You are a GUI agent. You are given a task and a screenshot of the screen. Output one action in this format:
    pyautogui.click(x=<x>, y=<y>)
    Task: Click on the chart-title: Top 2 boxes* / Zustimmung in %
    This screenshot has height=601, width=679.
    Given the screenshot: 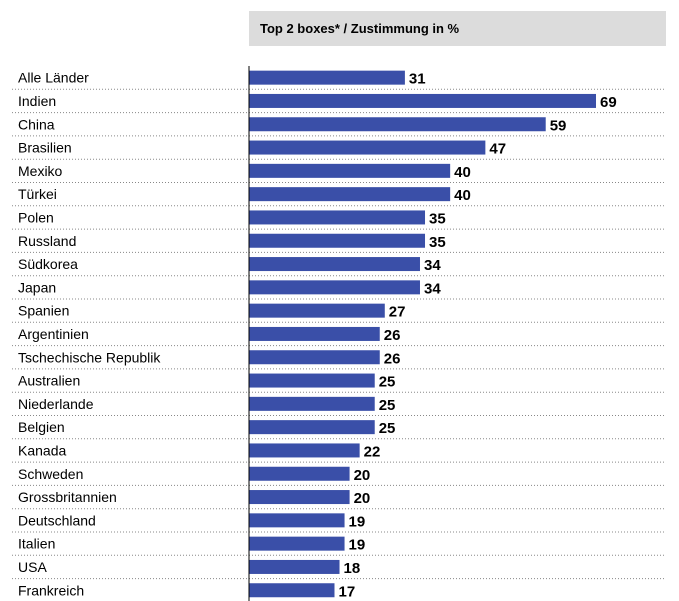 What is the action you would take?
    pyautogui.click(x=360, y=28)
    